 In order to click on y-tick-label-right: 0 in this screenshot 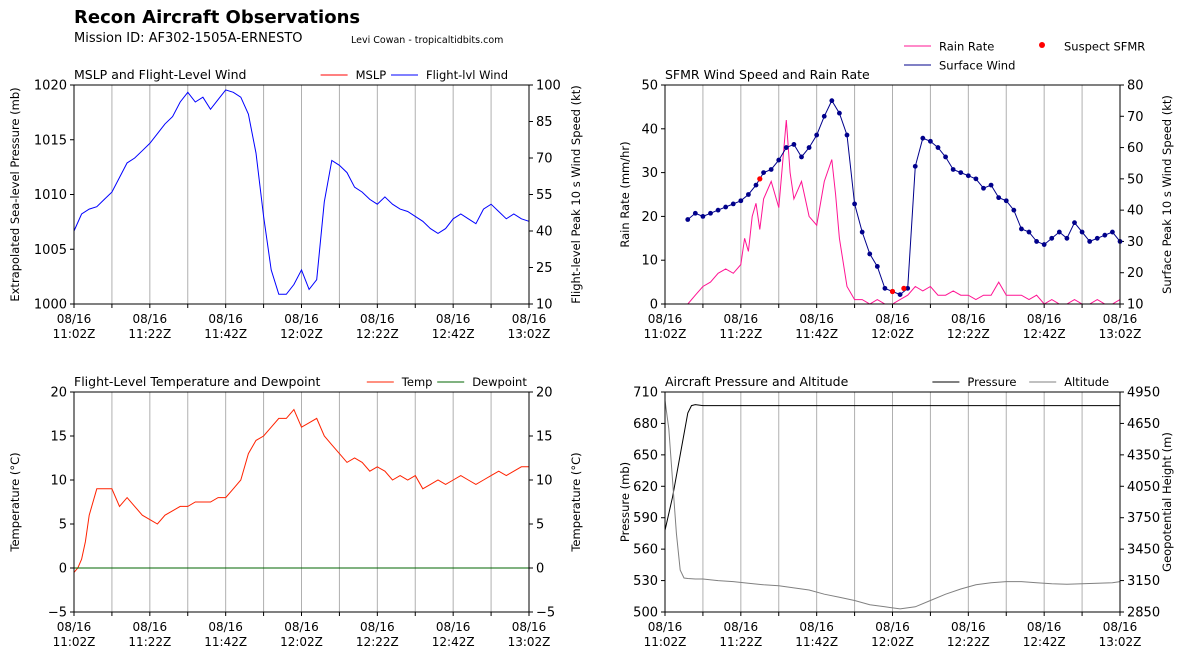, I will do `click(540, 569)`.